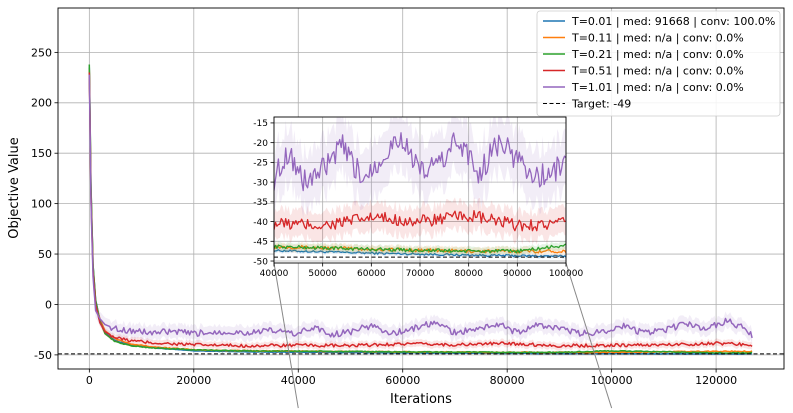 The image size is (793, 413). Describe the element at coordinates (402, 380) in the screenshot. I see `main-x-tick-label-3: 60000` at that location.